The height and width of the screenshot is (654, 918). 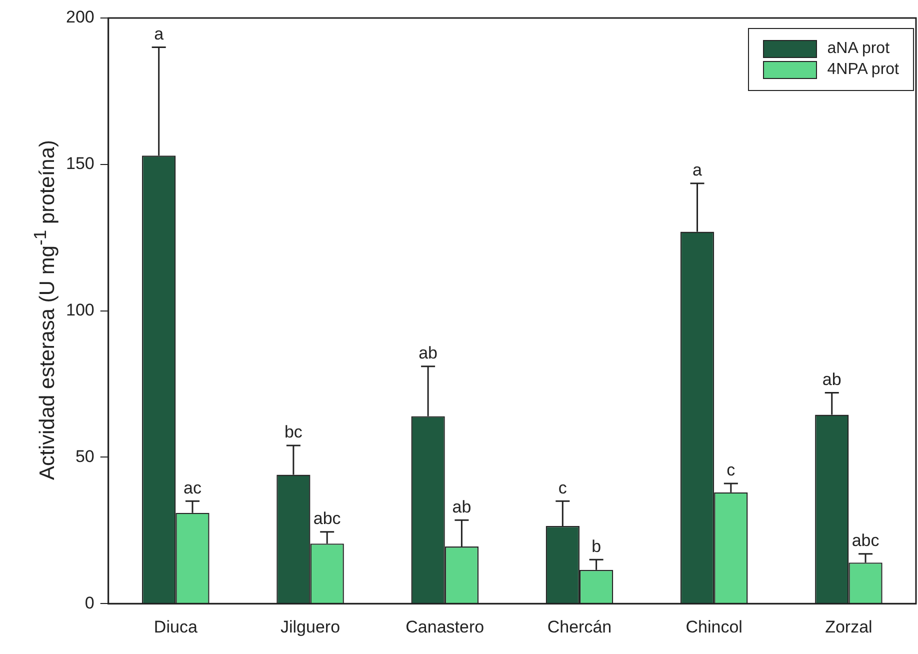 I want to click on y-tick-label: 50, so click(x=84, y=456).